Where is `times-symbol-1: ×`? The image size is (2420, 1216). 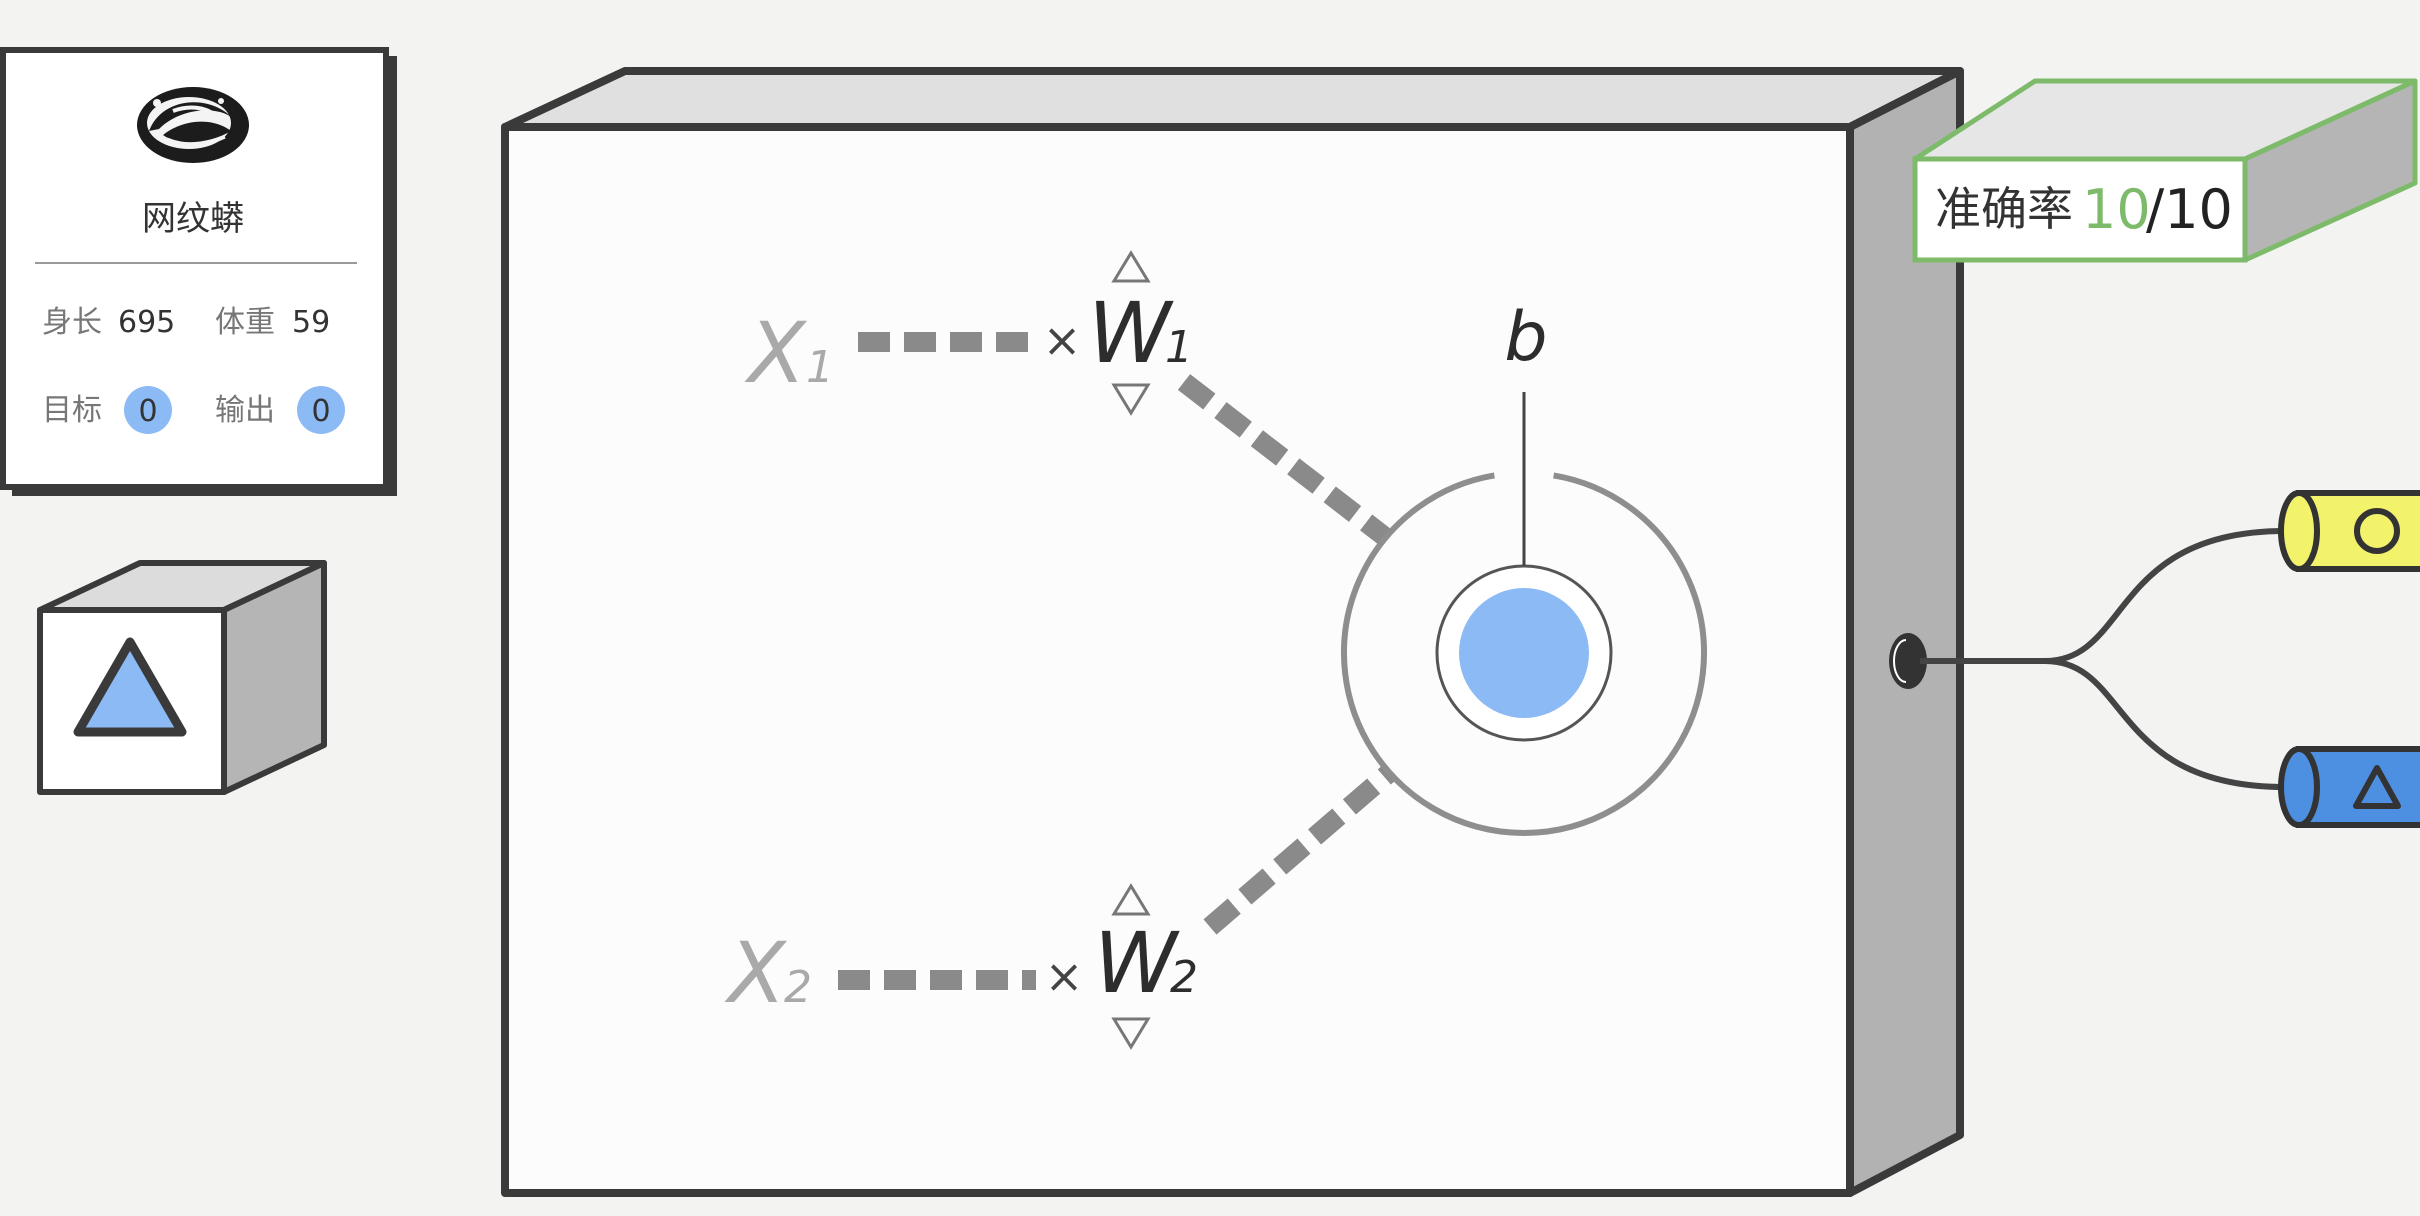
times-symbol-1: × is located at coordinates (1062, 340).